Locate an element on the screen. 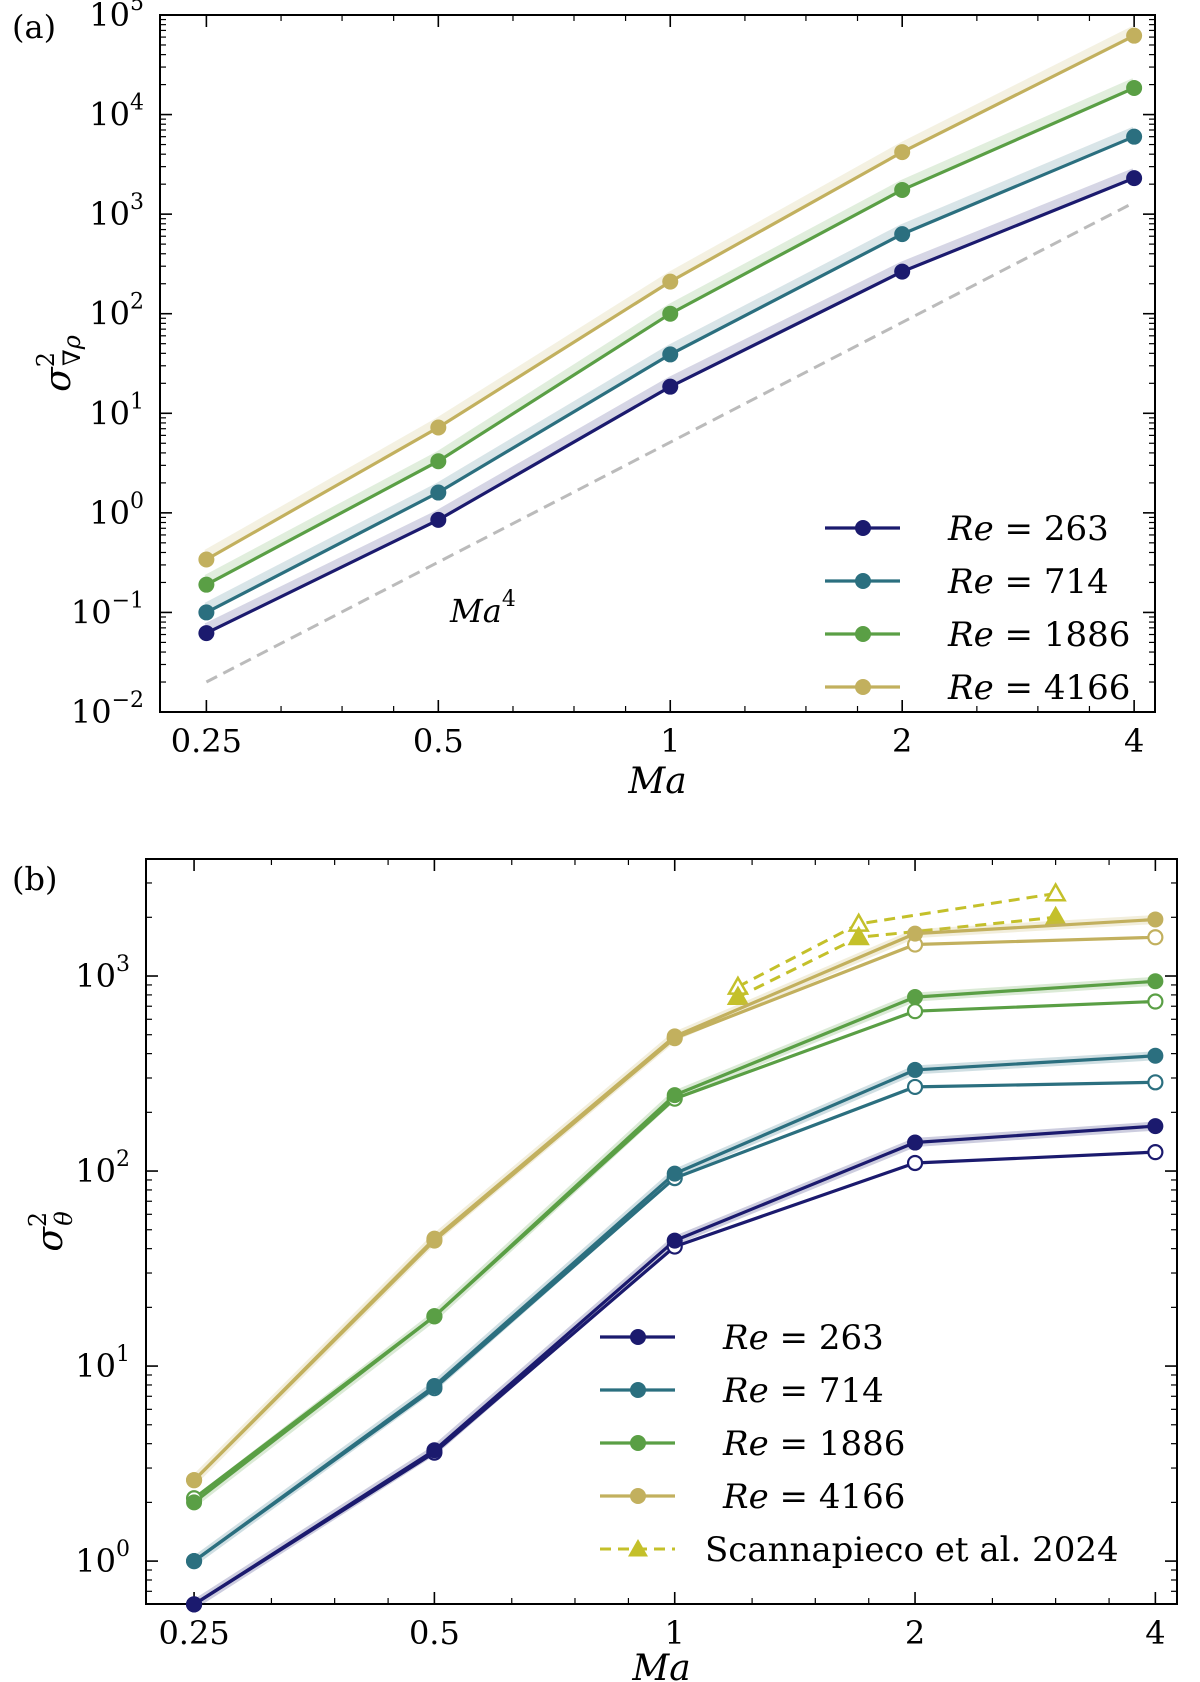  legend-label: Re = 1886 is located at coordinates (1038, 635).